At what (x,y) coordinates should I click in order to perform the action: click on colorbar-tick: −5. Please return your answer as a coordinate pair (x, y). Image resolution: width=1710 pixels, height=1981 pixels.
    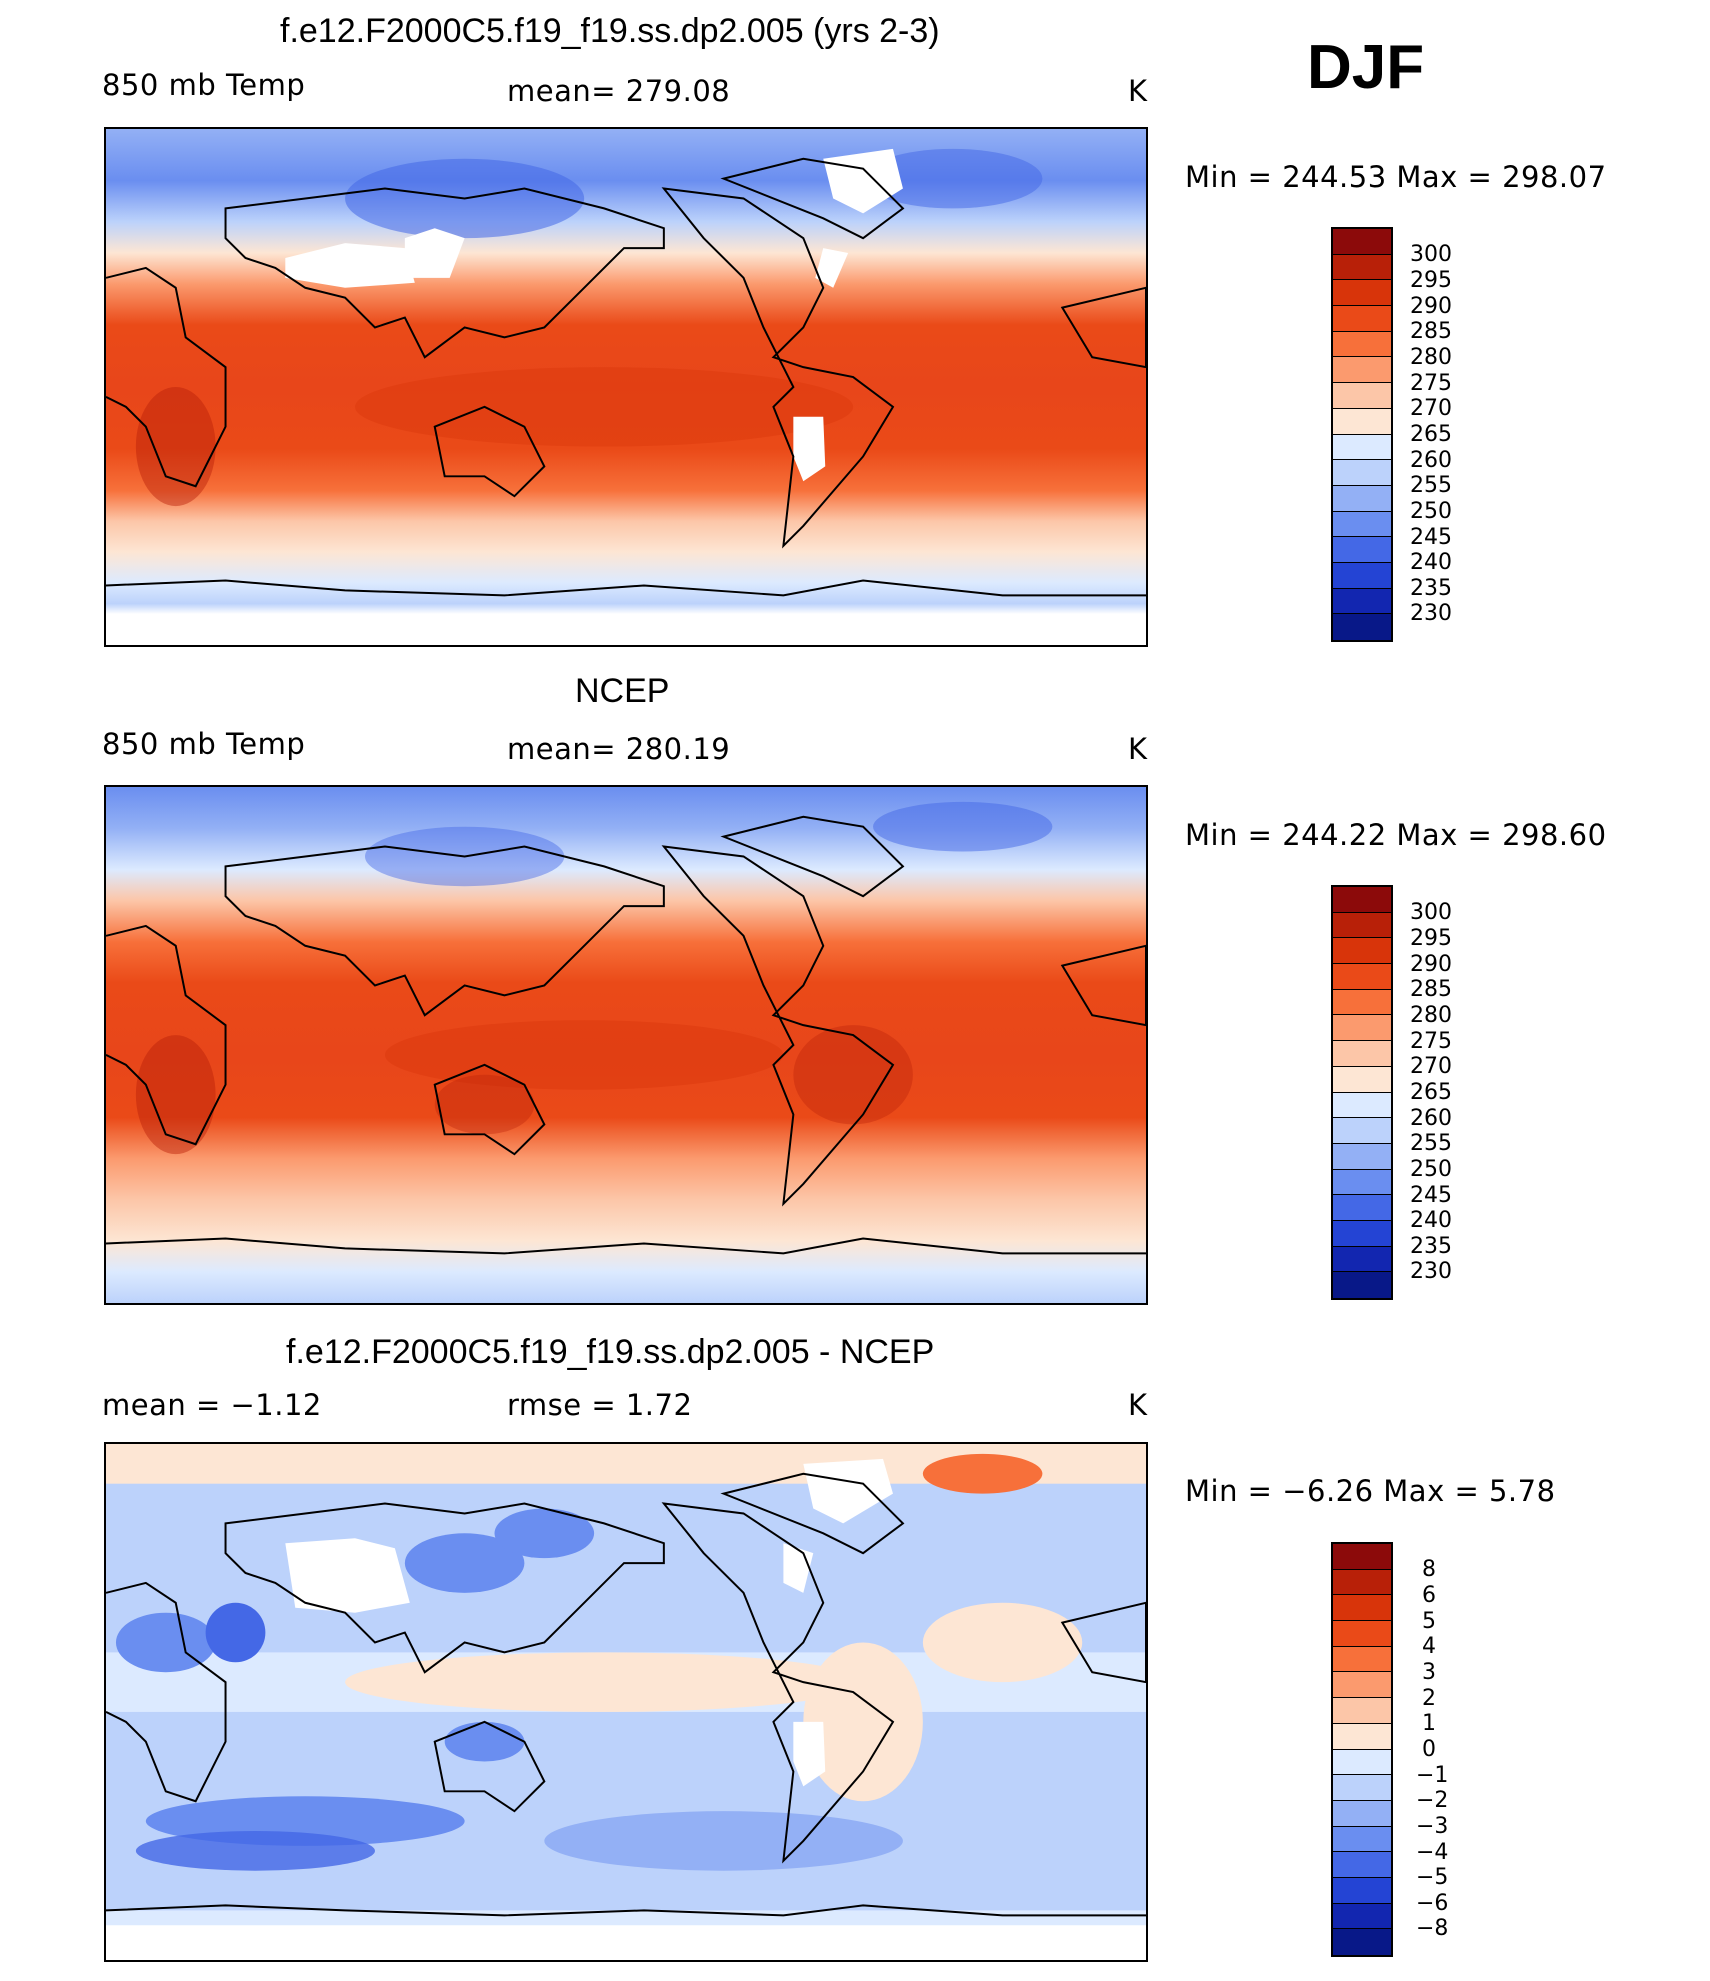
    Looking at the image, I should click on (1432, 1877).